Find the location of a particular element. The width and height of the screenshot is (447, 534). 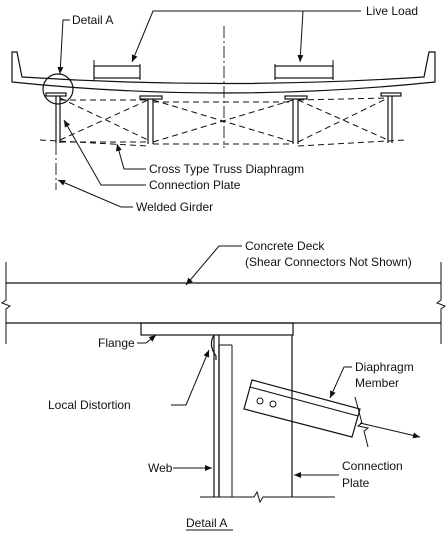

detail-a-circle is located at coordinates (58, 89).